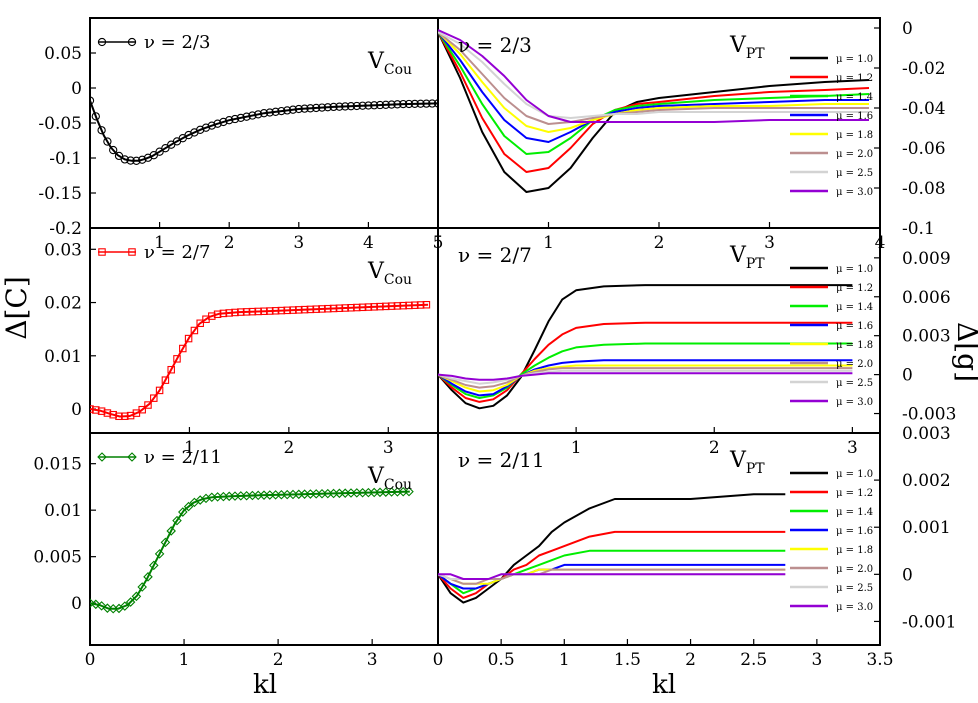  I want to click on series-ν = 2/7, so click(260, 360).